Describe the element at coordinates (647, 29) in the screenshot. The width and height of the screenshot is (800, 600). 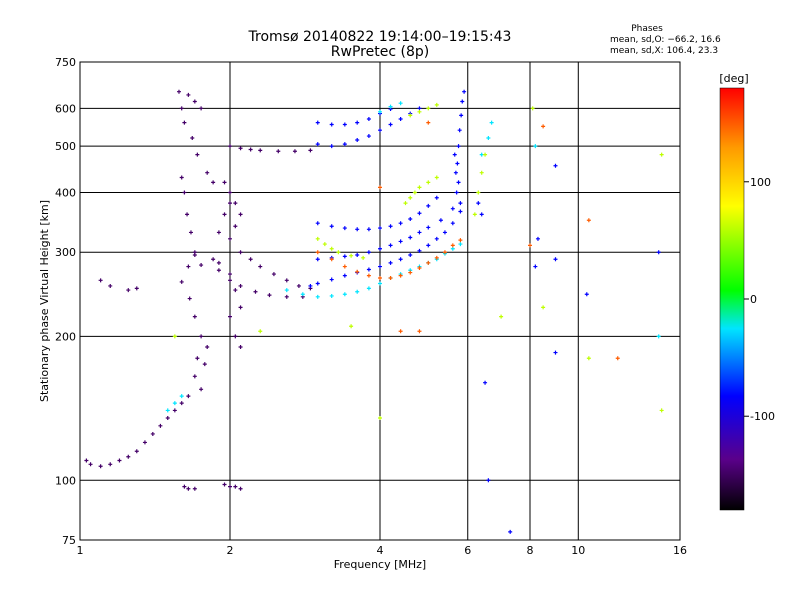
I see `phase-stats-heading: Phases` at that location.